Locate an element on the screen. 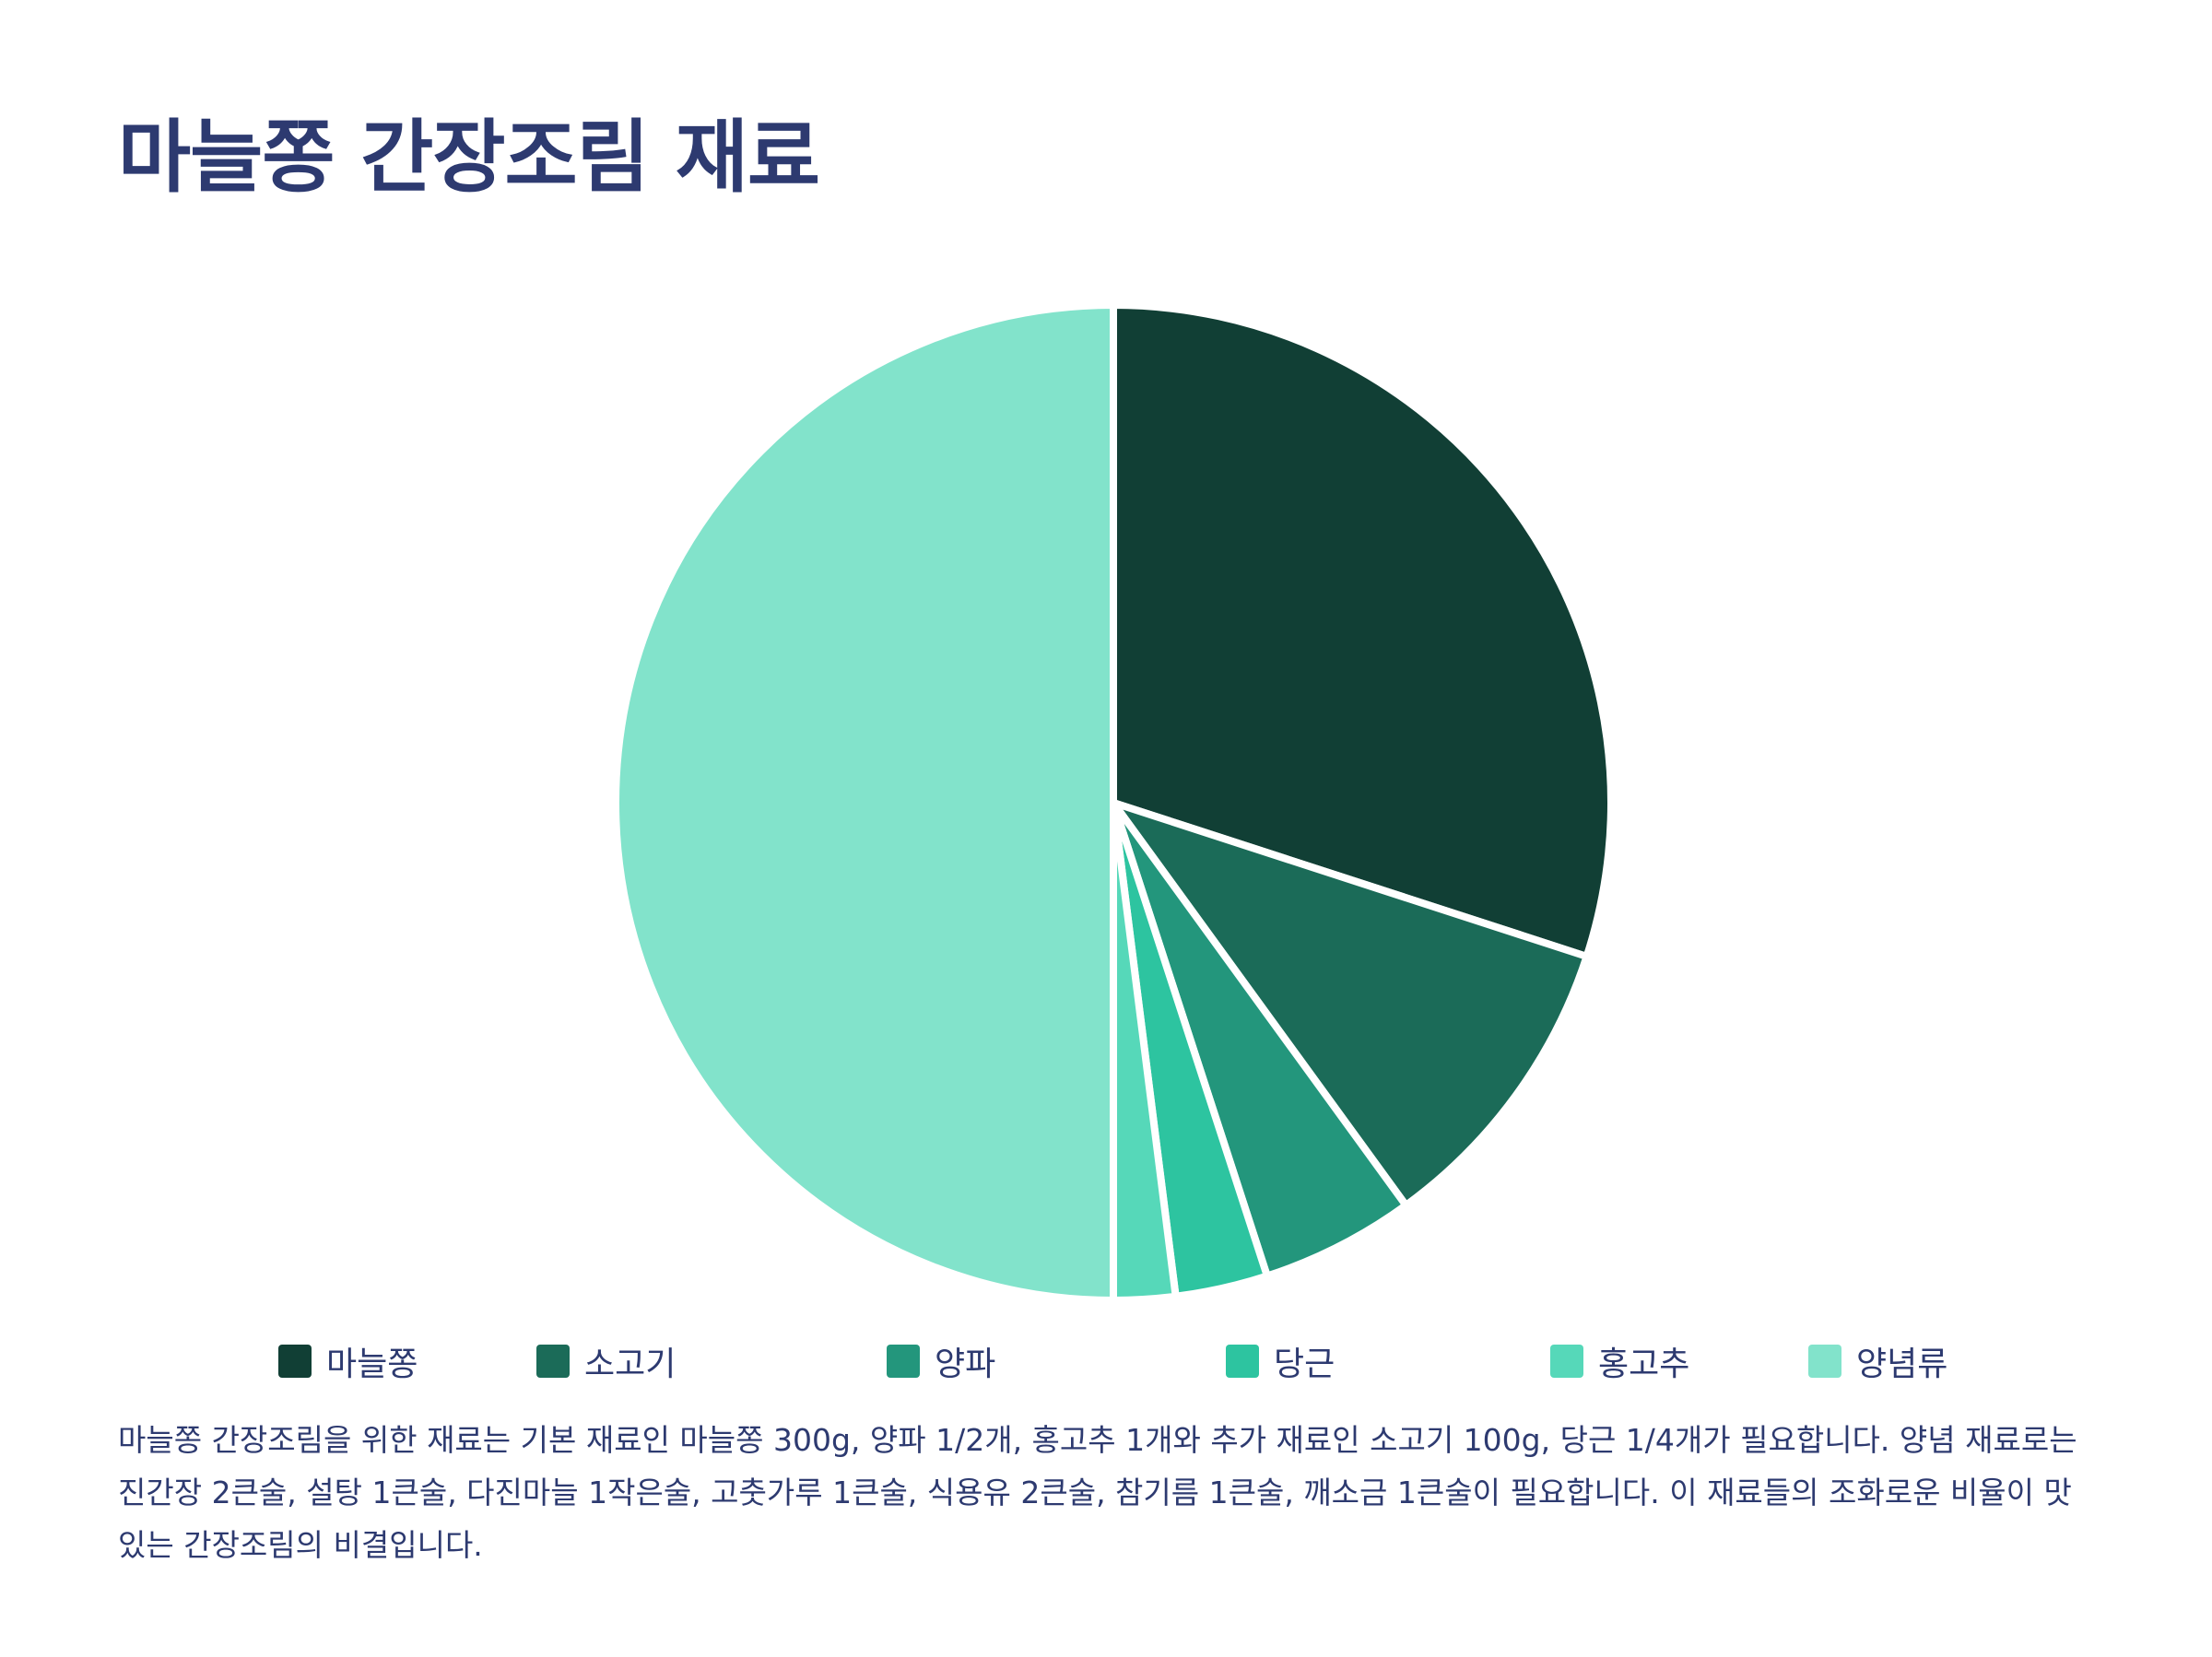 The image size is (2212, 1657). legend-label: 마늘쫑 is located at coordinates (372, 1364).